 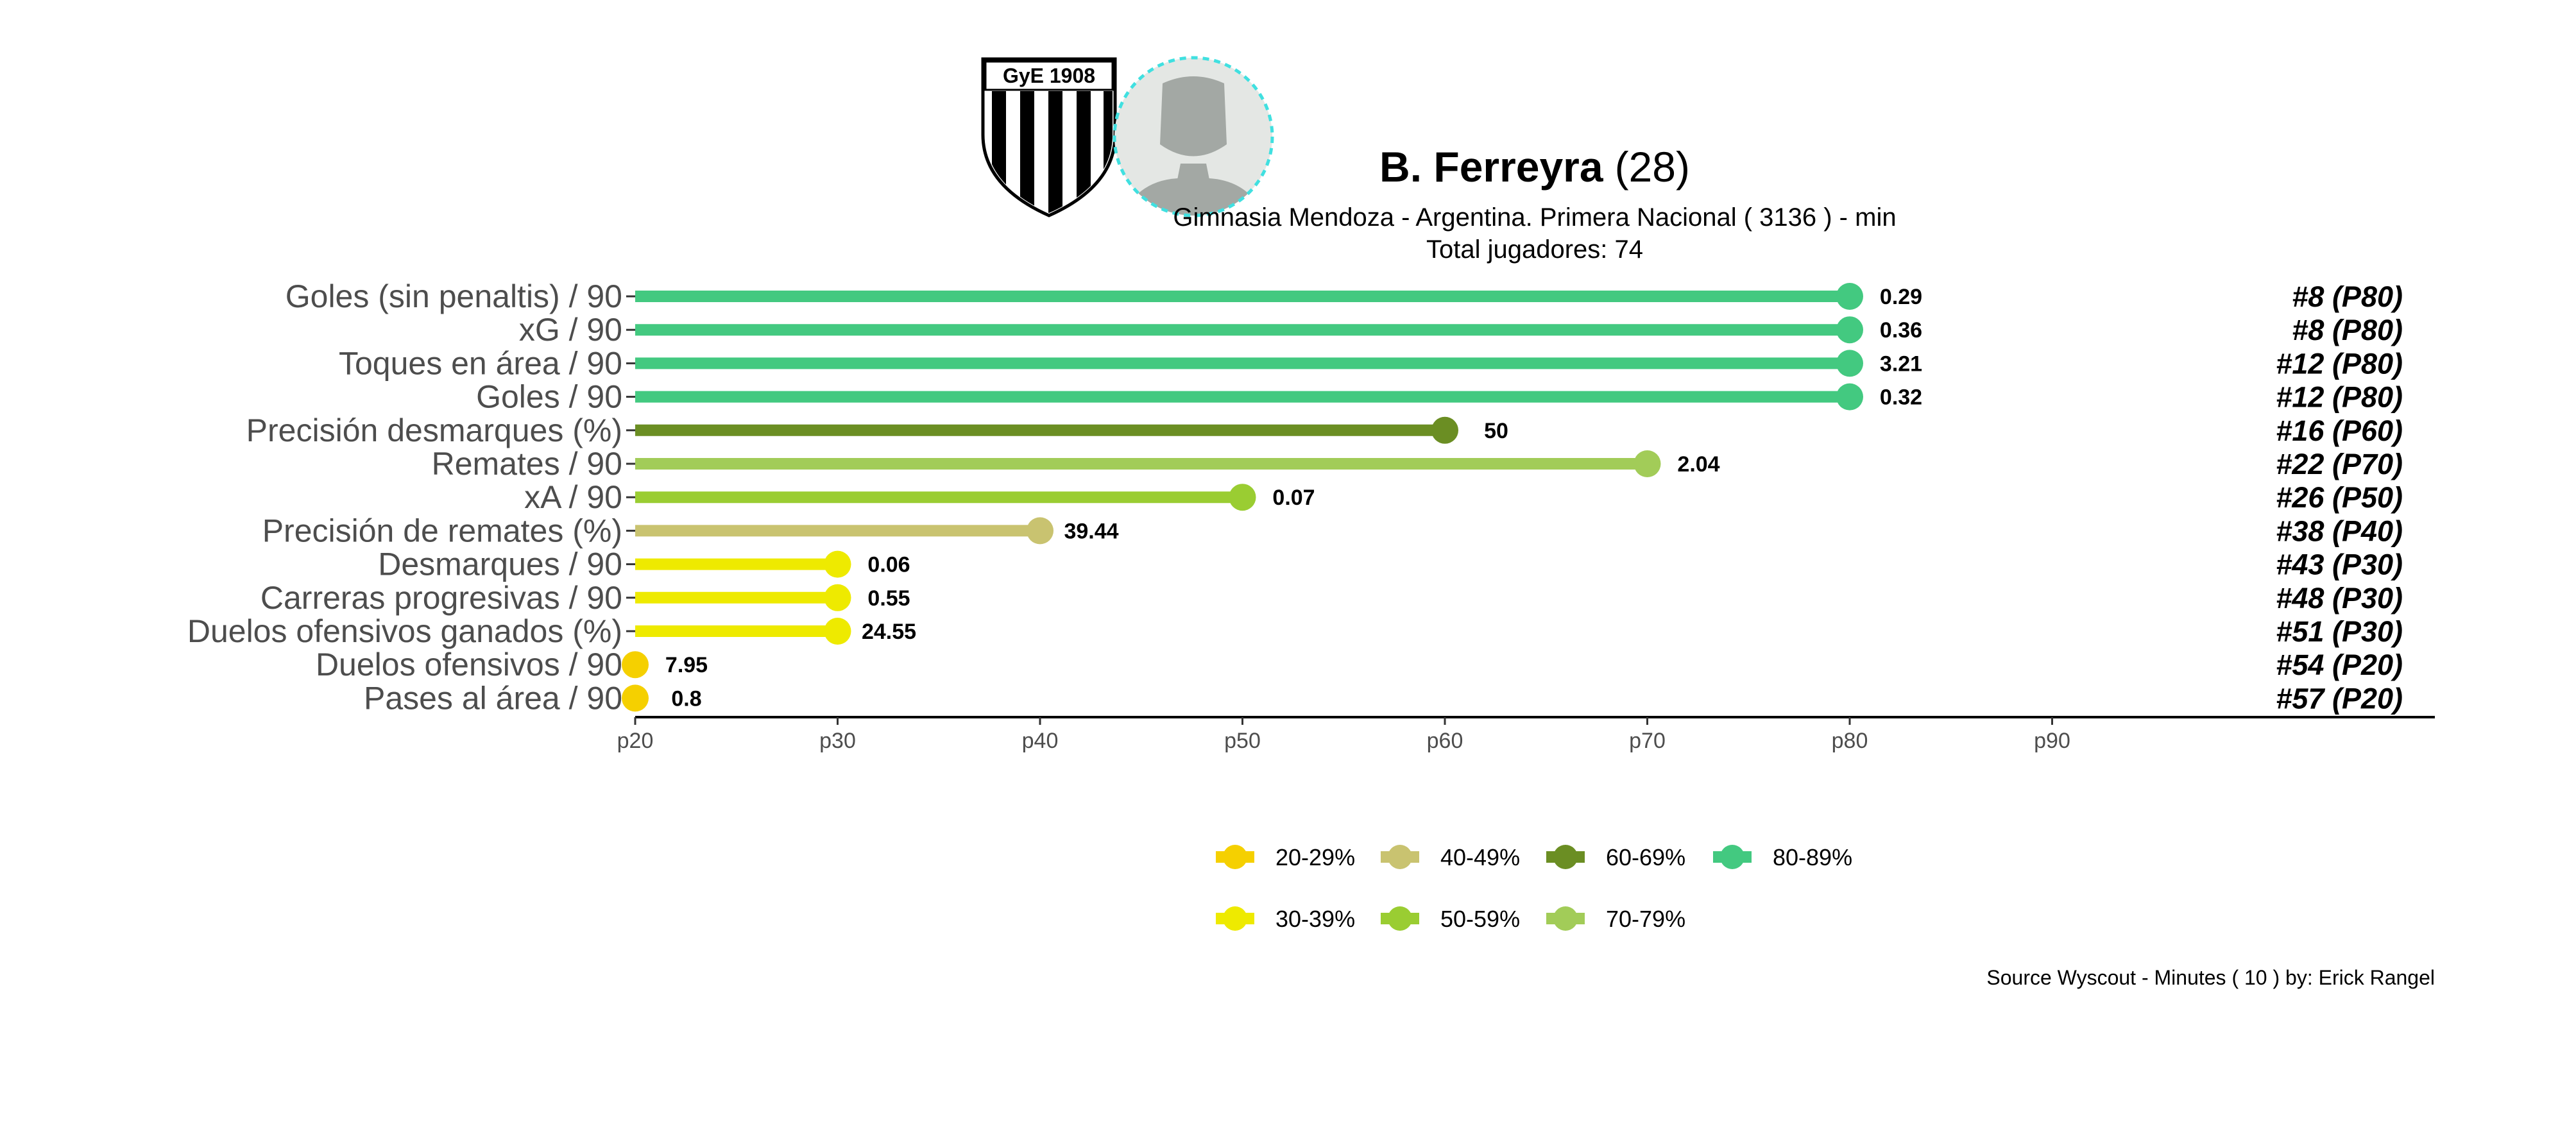 I want to click on value-label: 0.06, so click(x=888, y=565).